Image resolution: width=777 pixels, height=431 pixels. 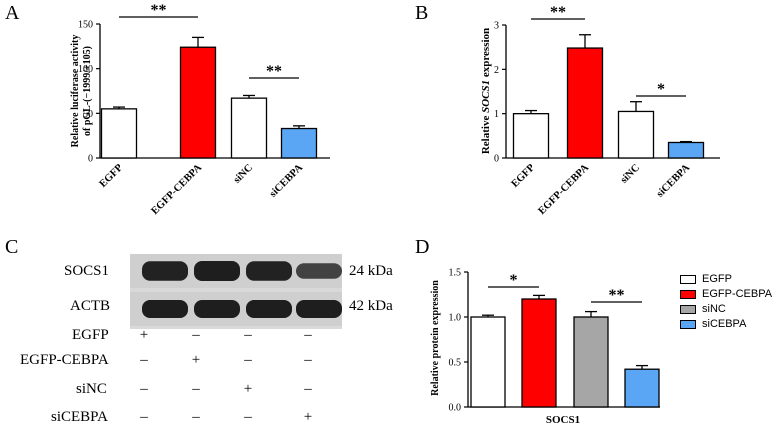 I want to click on legend-item: siNC, so click(x=726, y=309).